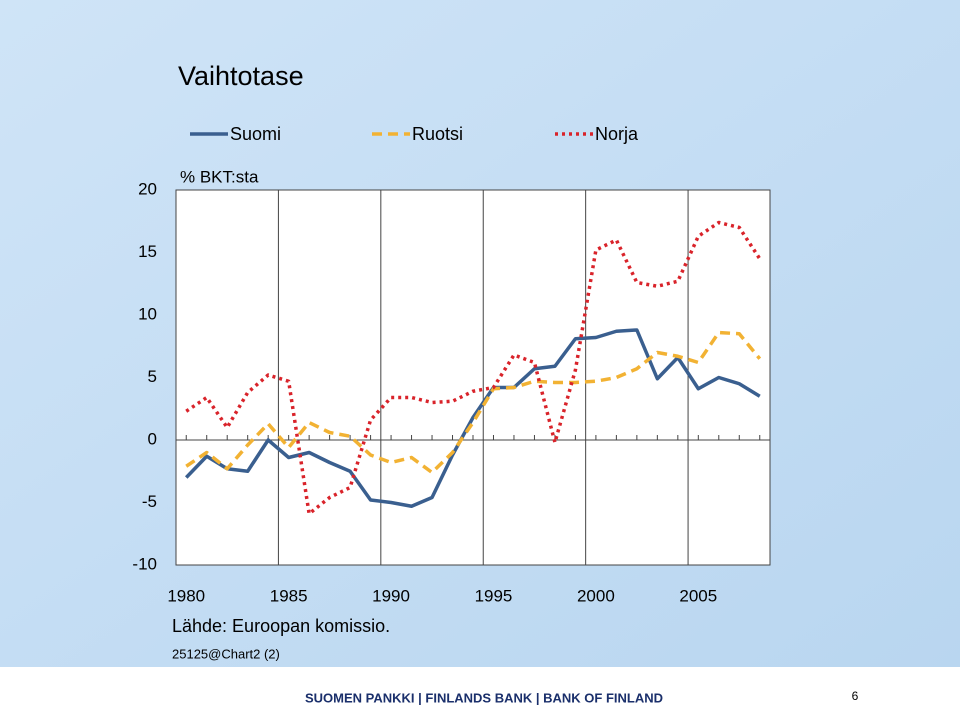  I want to click on series-line, so click(473, 402).